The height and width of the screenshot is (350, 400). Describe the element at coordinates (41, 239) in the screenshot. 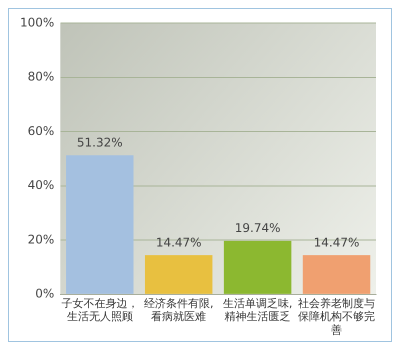

I see `y-tick-label: 20%` at that location.